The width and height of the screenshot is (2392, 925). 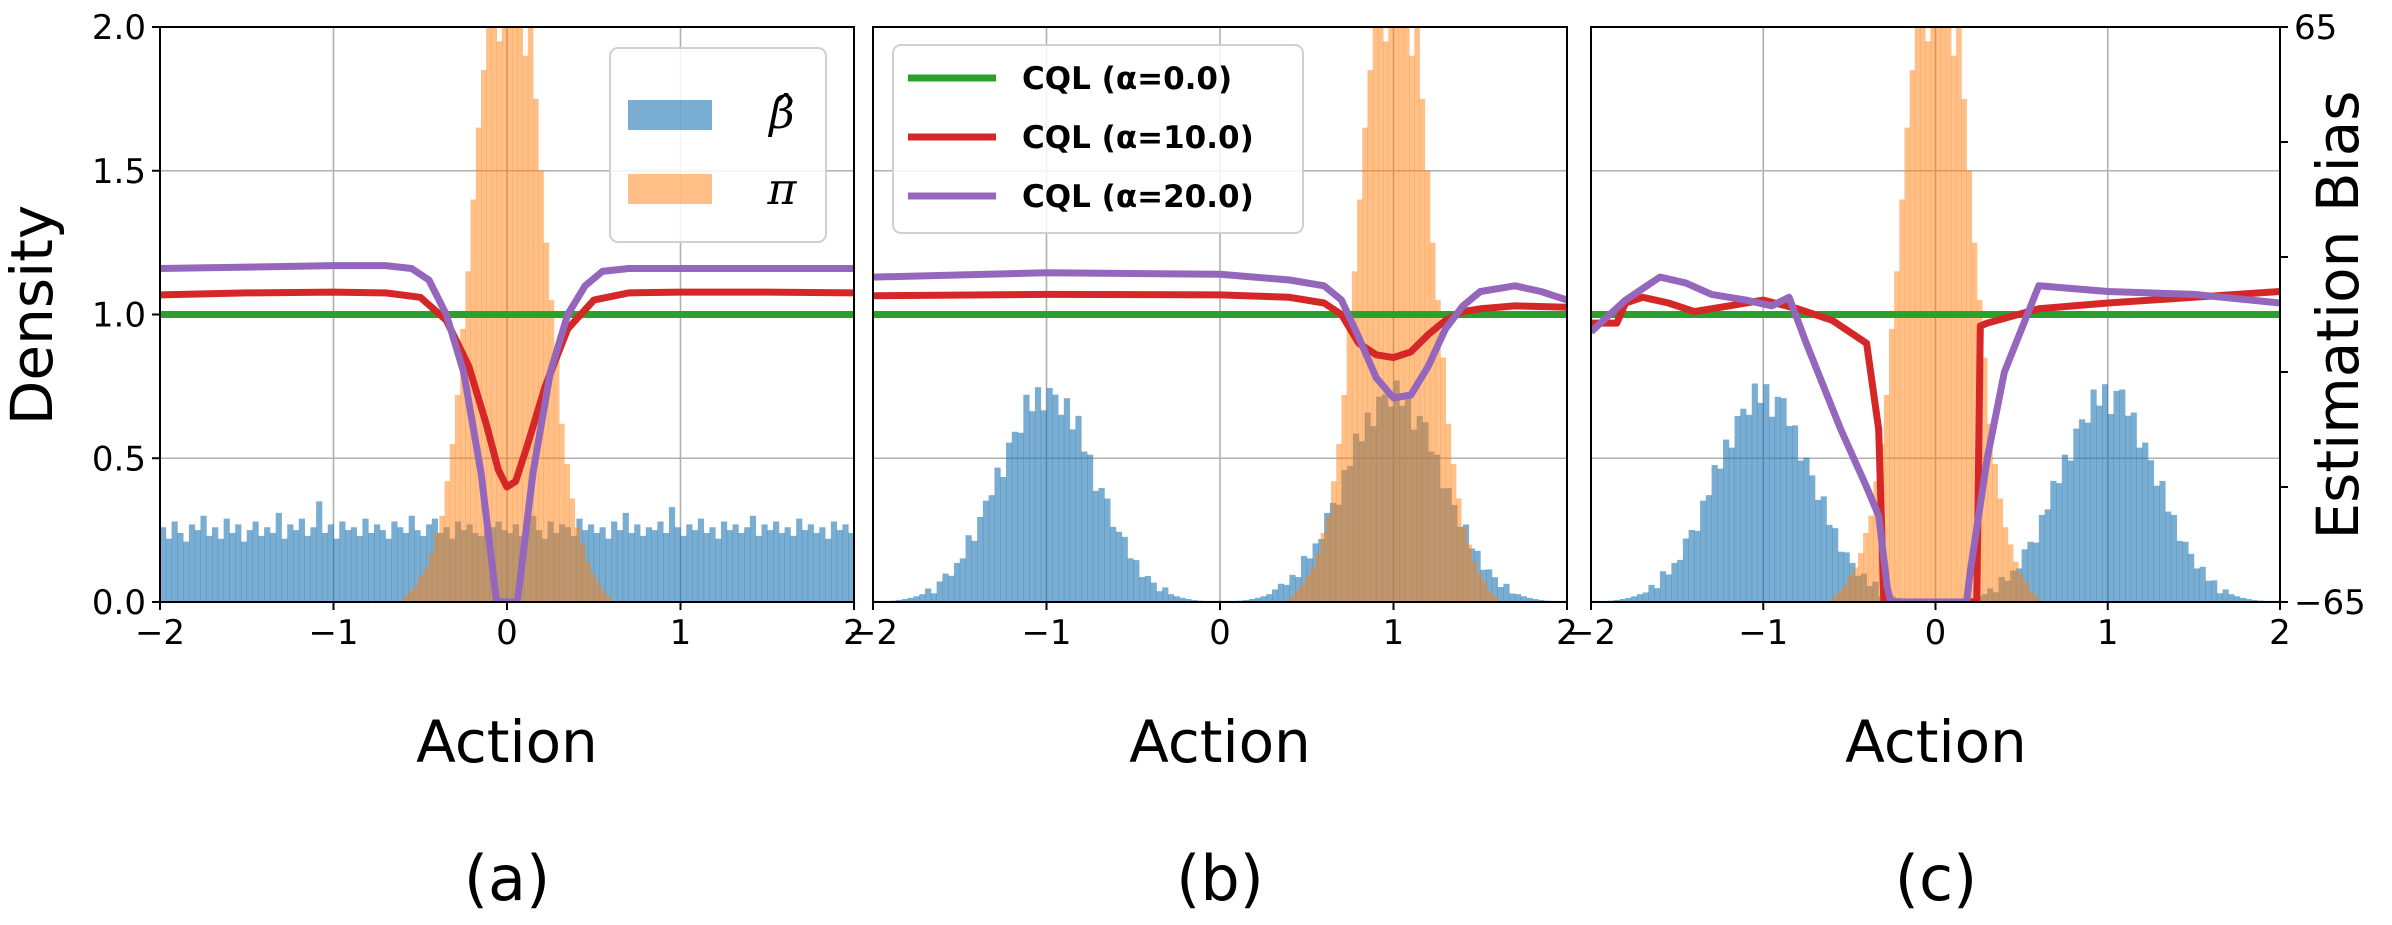 I want to click on legend-a: β̂ π, so click(x=718, y=145).